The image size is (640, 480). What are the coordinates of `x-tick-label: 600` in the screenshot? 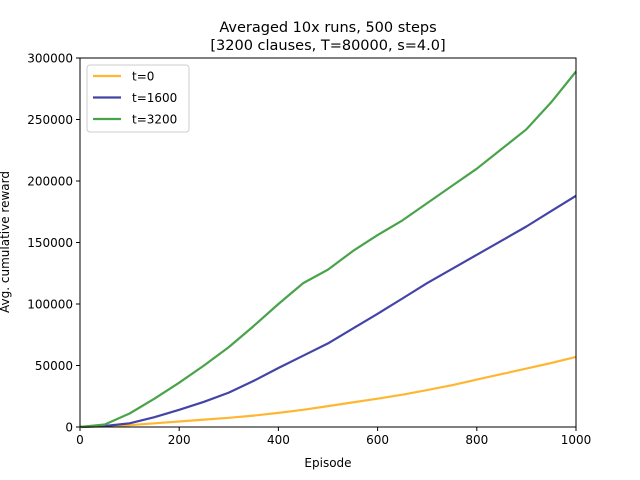 It's located at (377, 440).